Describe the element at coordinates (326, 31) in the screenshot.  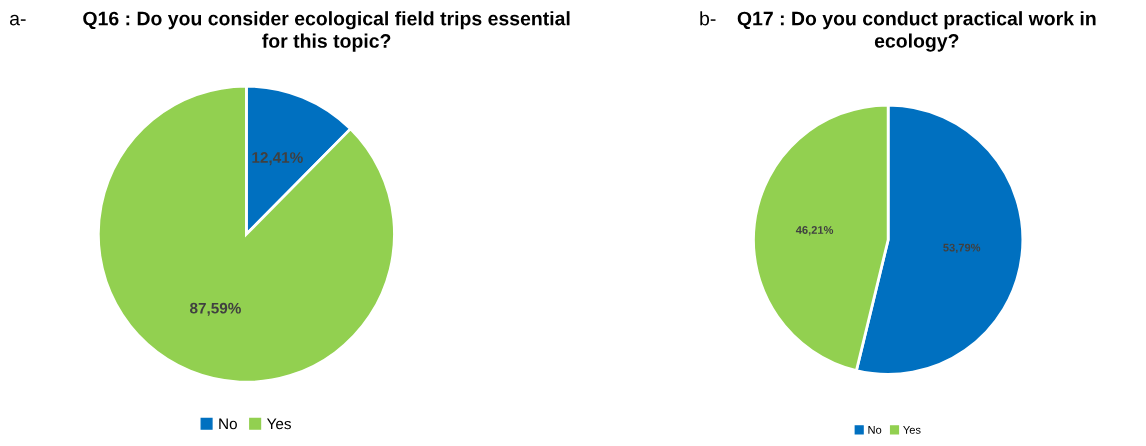
I see `chart-title: Q16 : Do you consider ecological field trips essential for this topic?` at that location.